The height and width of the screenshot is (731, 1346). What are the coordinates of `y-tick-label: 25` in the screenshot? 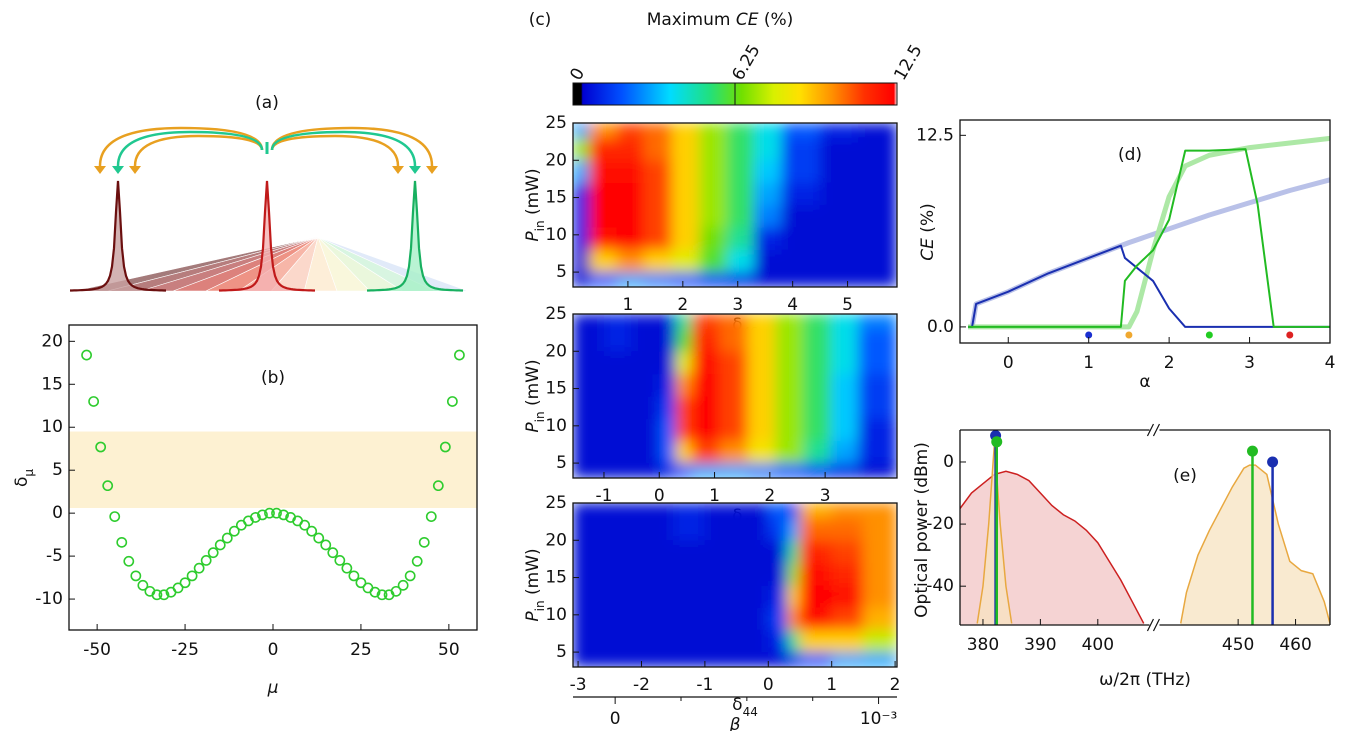 It's located at (556, 314).